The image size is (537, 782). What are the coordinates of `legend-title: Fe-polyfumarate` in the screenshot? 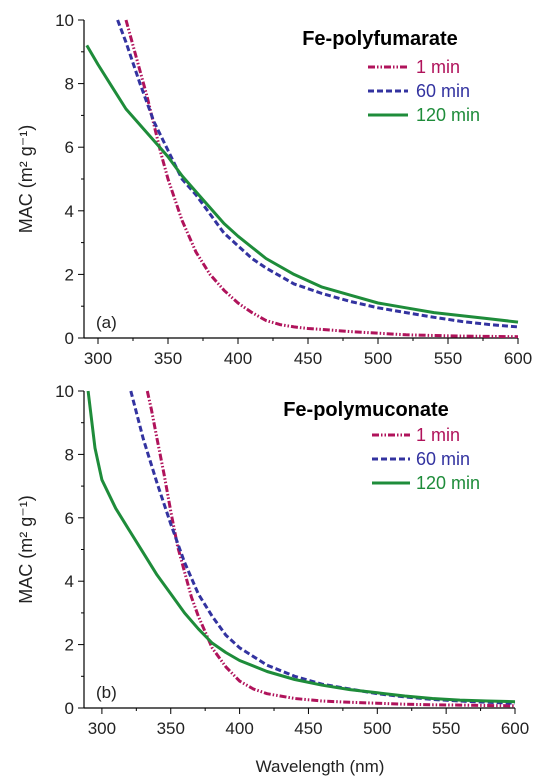 It's located at (380, 39).